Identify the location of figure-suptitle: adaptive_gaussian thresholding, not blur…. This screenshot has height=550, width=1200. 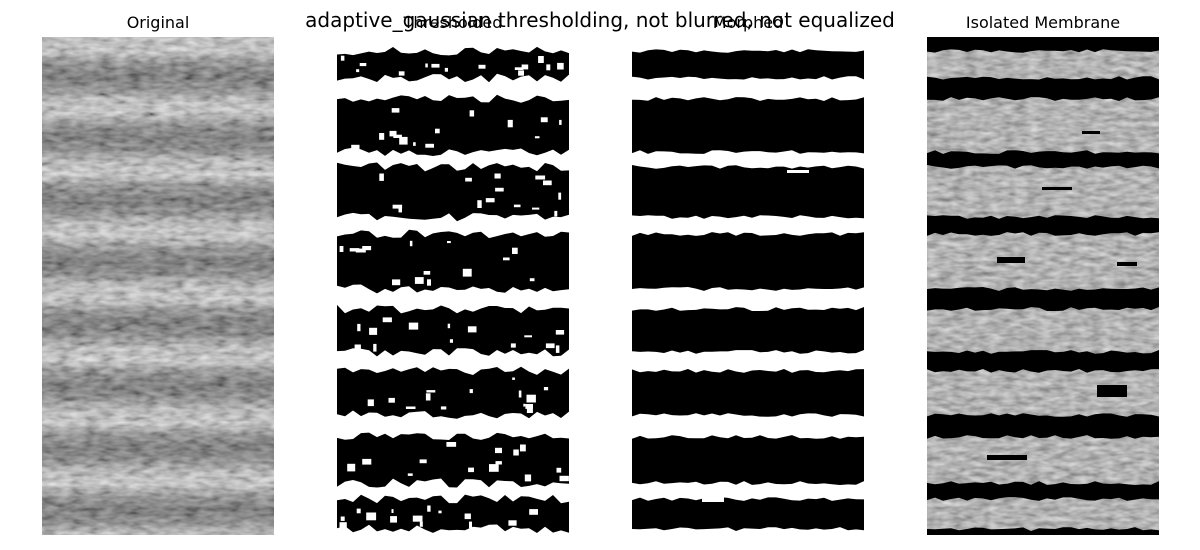
(600, 20).